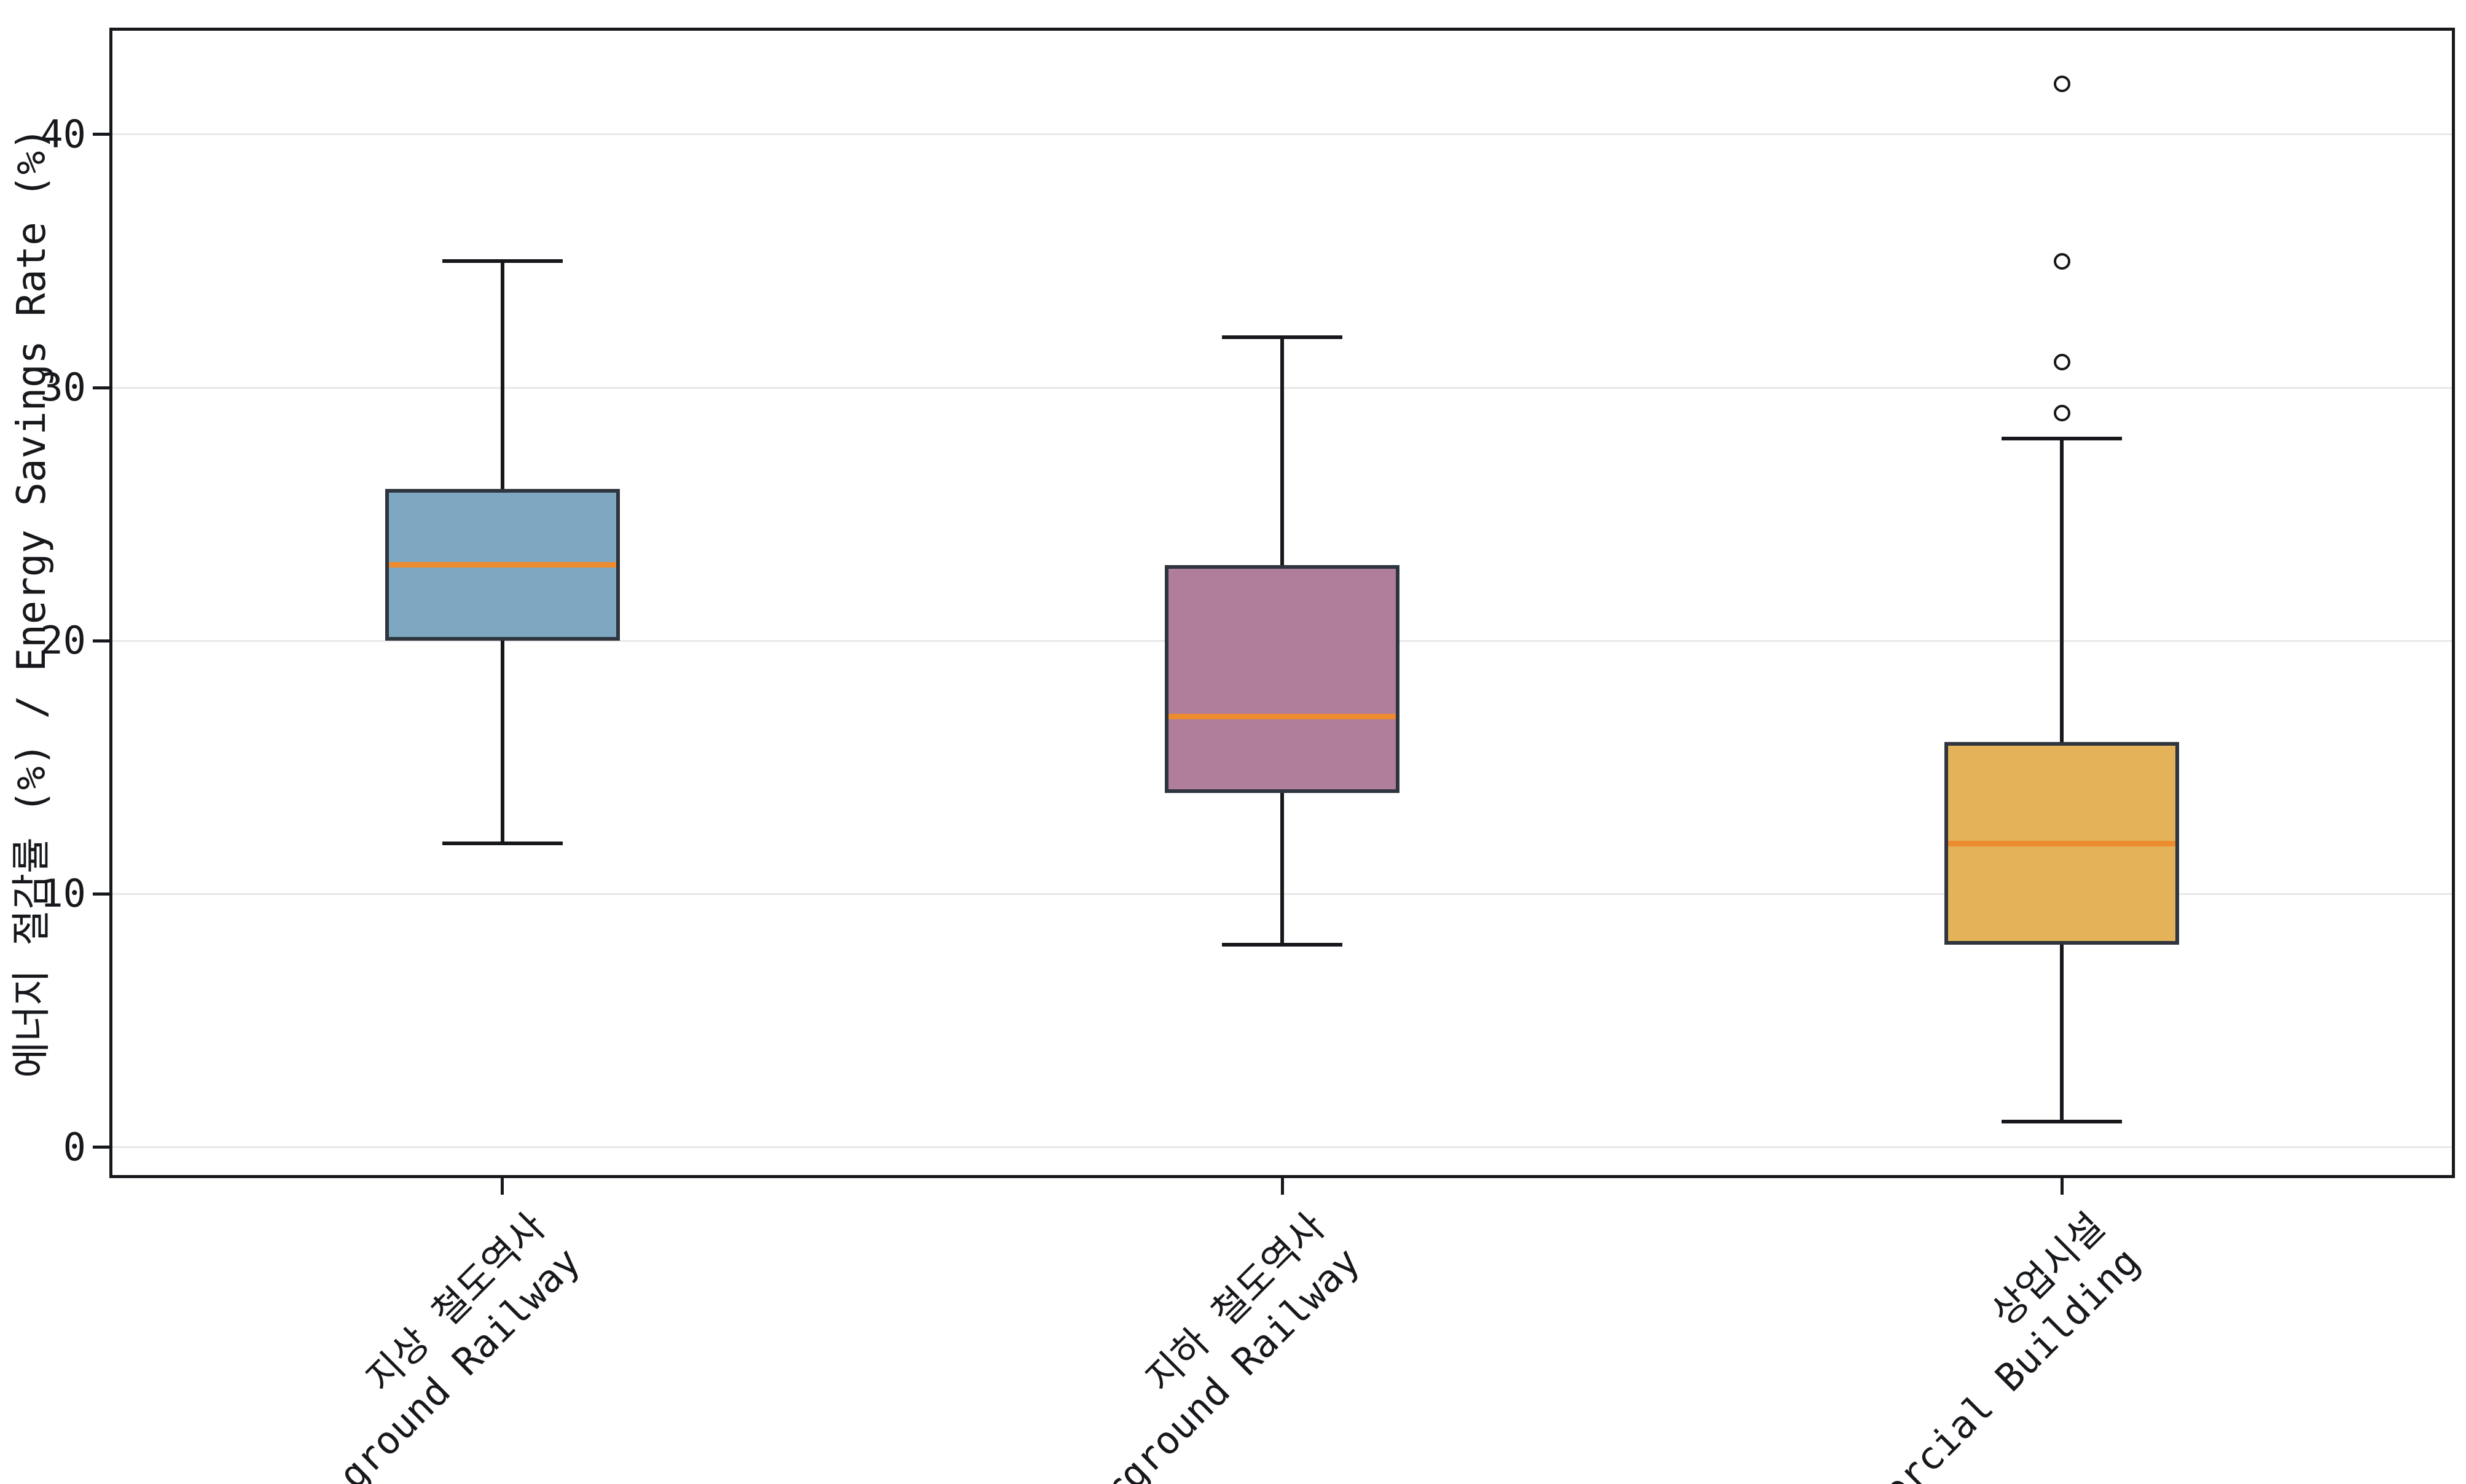  I want to click on y-tick-label: 30, so click(63, 387).